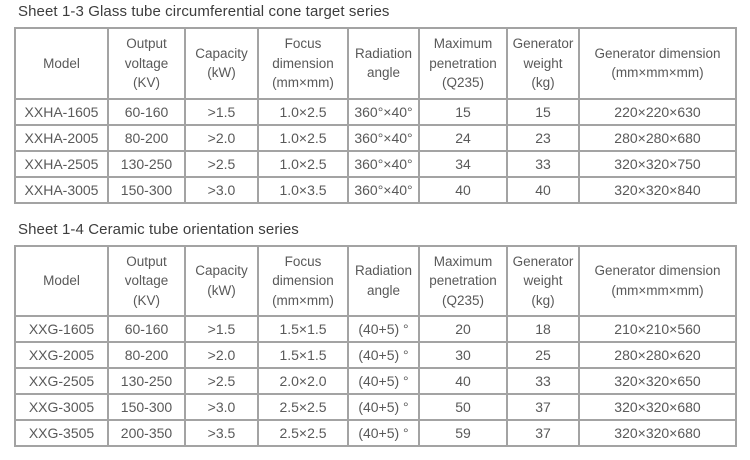 The height and width of the screenshot is (460, 750). Describe the element at coordinates (61, 433) in the screenshot. I see `table-cell: XXG-3505` at that location.